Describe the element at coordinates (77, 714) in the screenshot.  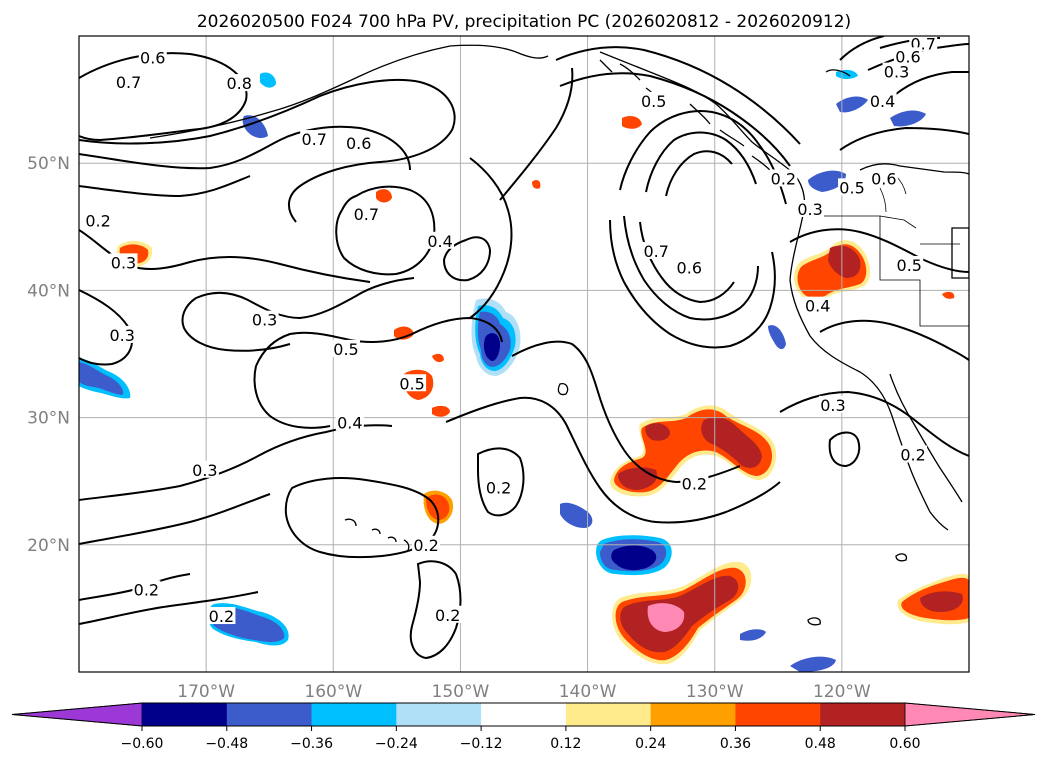
I see `colorbar-extend-low` at that location.